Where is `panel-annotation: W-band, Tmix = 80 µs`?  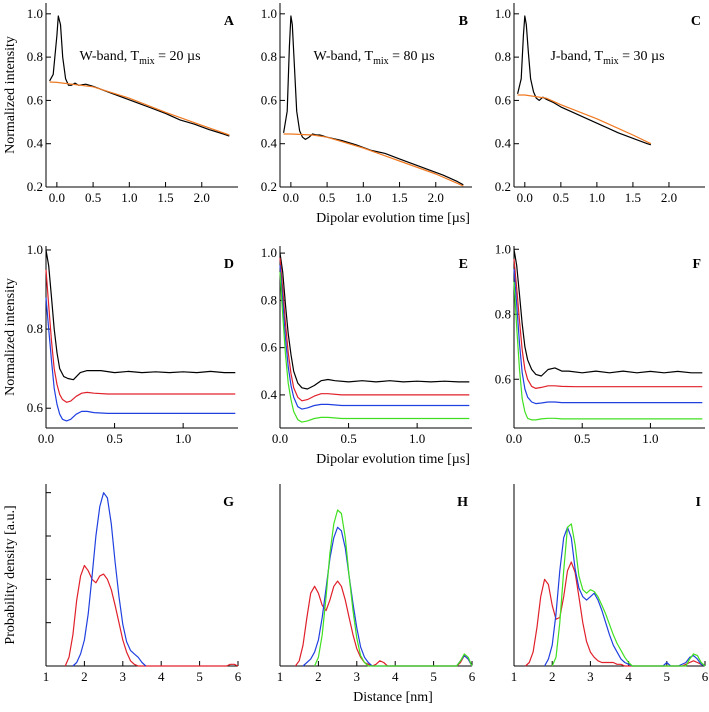
panel-annotation: W-band, Tmix = 80 µs is located at coordinates (373, 58).